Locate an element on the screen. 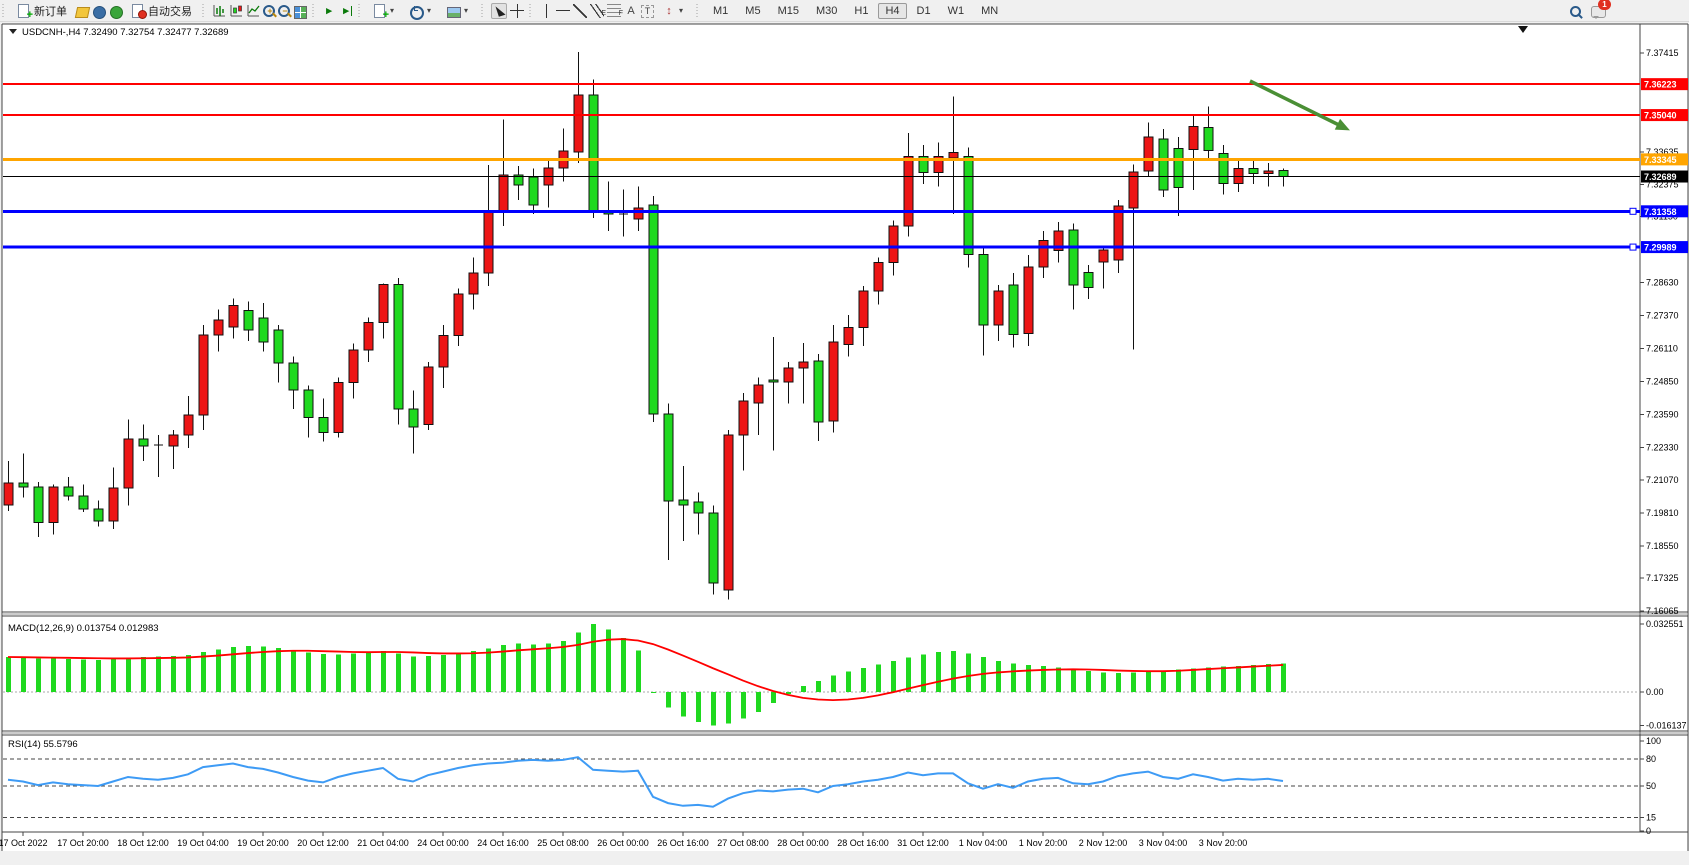 The width and height of the screenshot is (1689, 865). trendline-tool-icon is located at coordinates (580, 10).